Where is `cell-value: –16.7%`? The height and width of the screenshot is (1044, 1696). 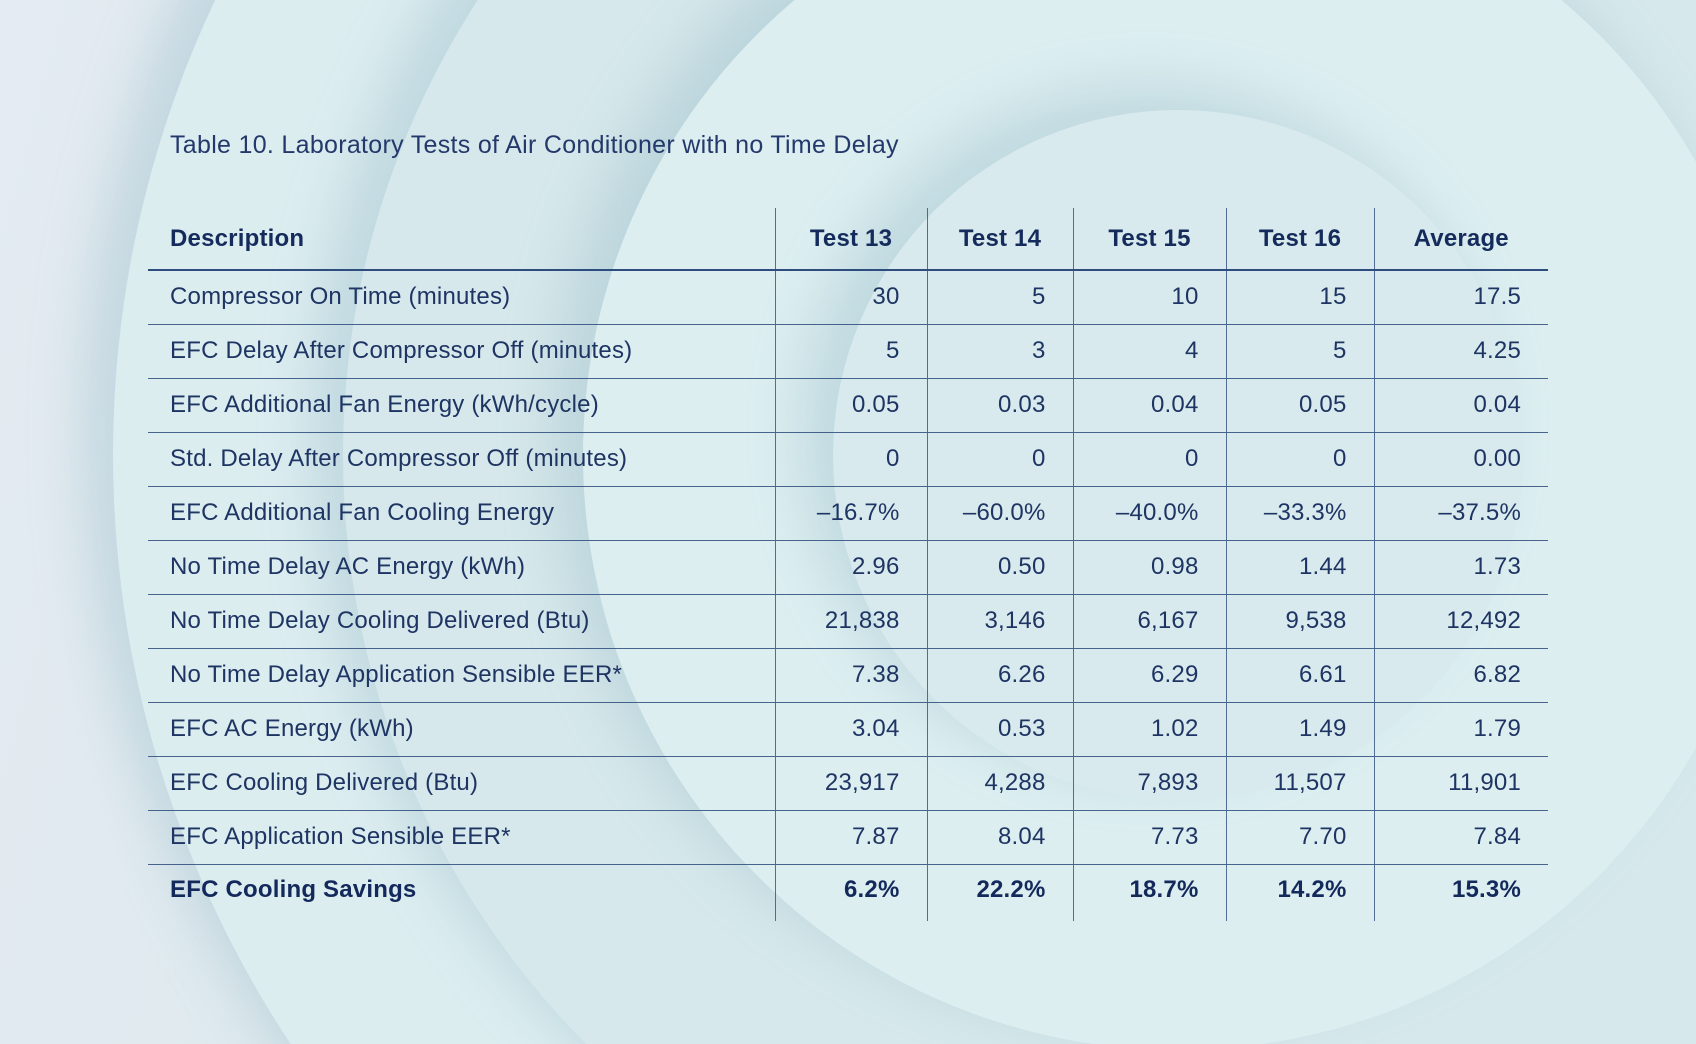 cell-value: –16.7% is located at coordinates (850, 513).